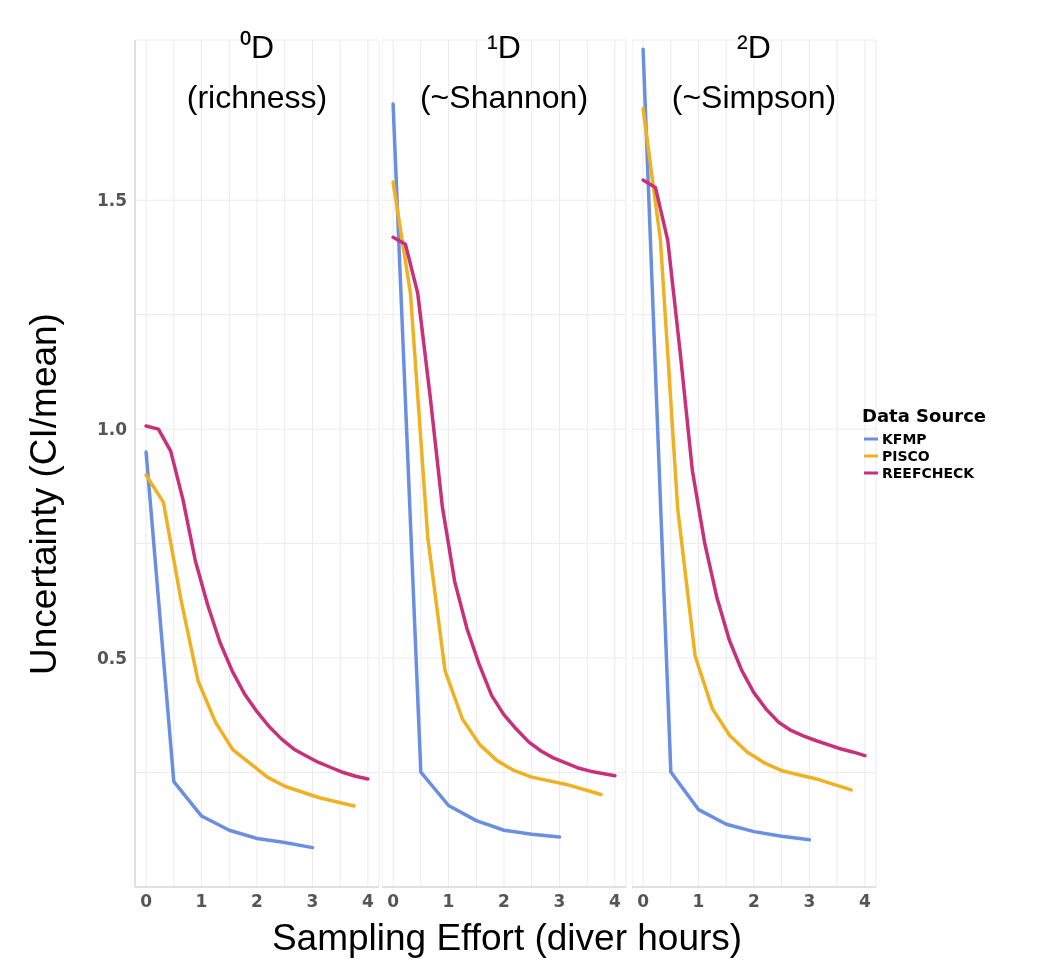 The height and width of the screenshot is (966, 1041). I want to click on y-tick-label: 1.0, so click(112, 429).